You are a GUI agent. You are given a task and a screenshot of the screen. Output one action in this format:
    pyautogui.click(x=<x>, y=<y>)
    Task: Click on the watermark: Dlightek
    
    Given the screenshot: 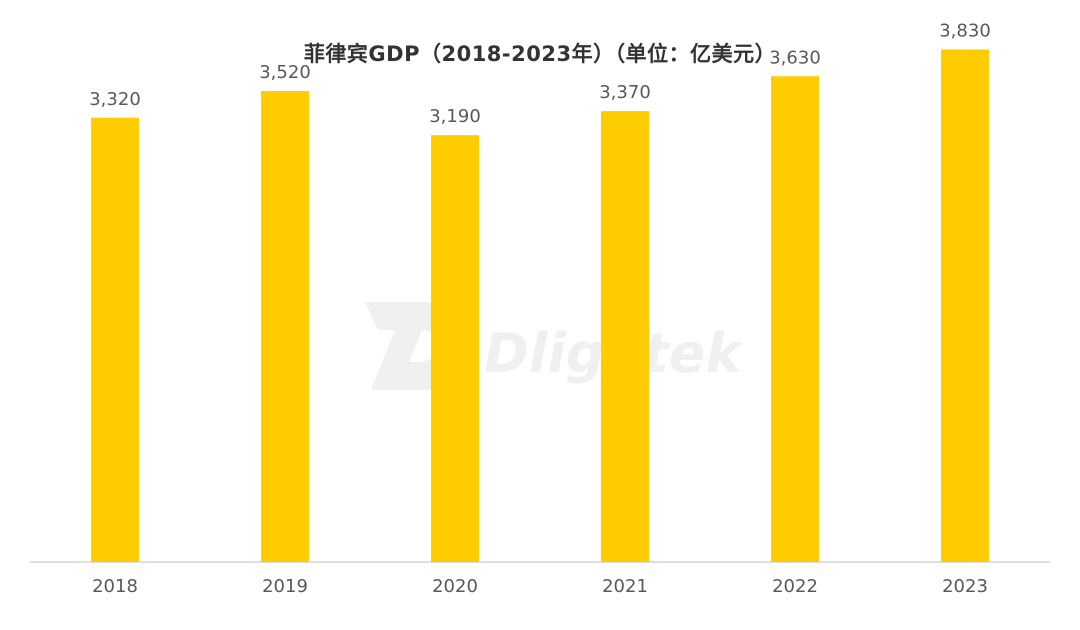 What is the action you would take?
    pyautogui.click(x=554, y=346)
    